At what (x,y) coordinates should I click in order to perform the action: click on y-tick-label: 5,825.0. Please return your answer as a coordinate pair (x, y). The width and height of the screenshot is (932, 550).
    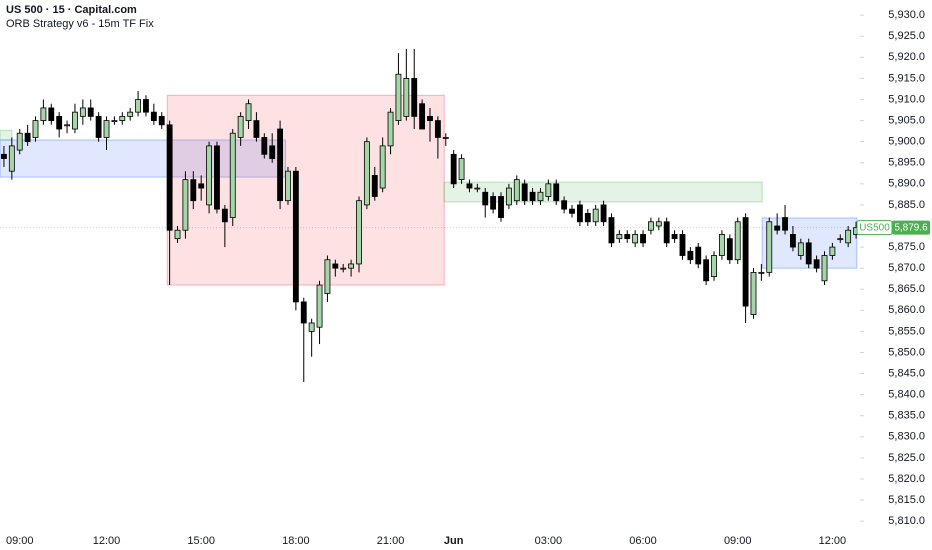
    Looking at the image, I should click on (906, 458).